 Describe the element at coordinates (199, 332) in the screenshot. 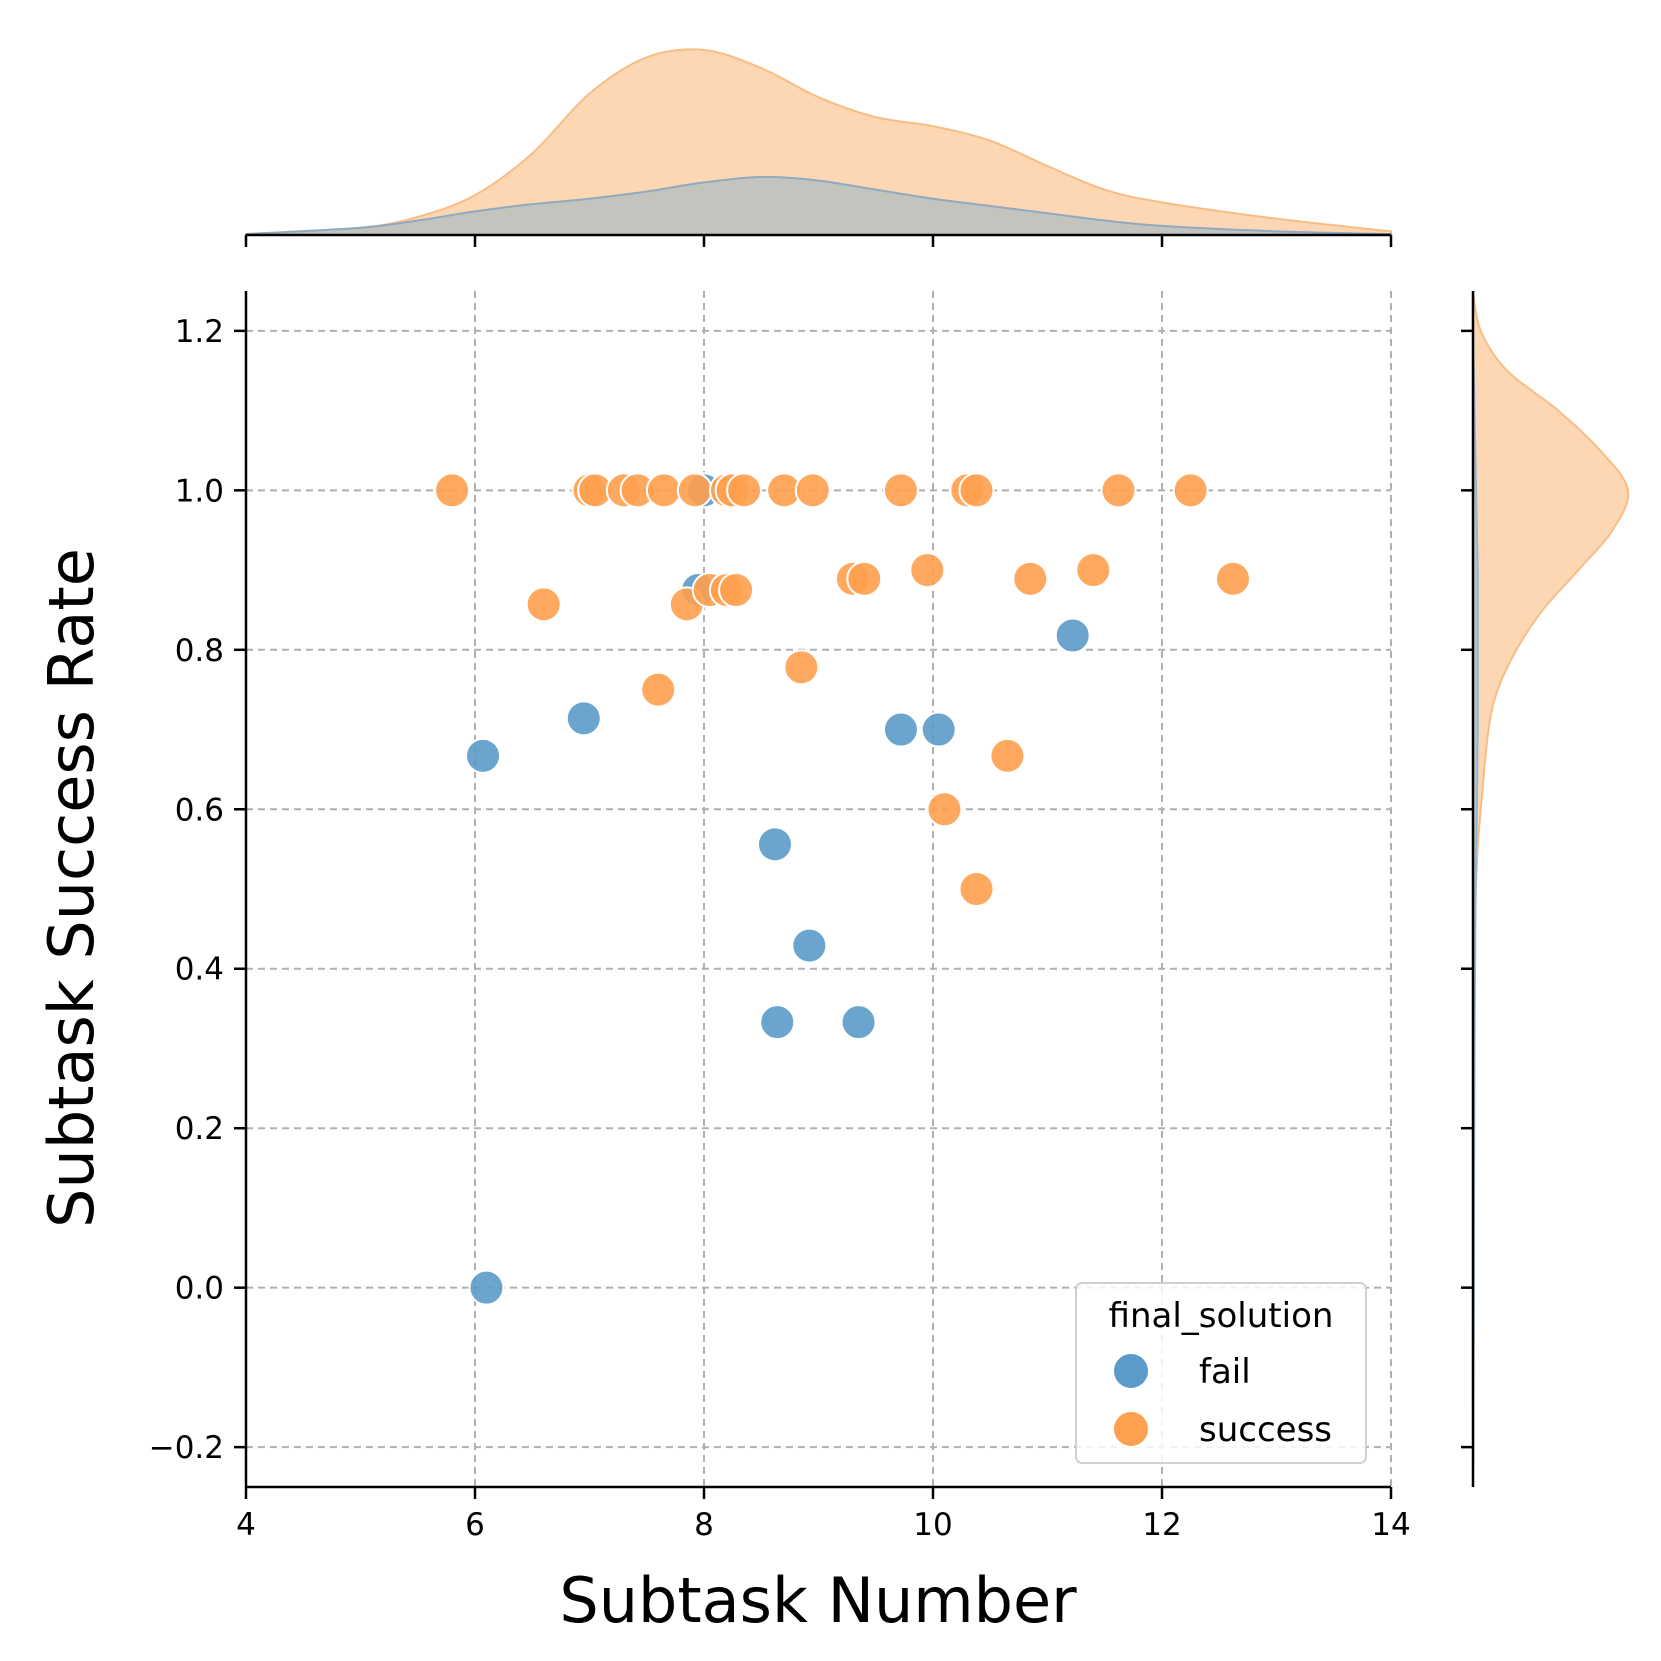

I see `y-tick-label: 1.2` at that location.